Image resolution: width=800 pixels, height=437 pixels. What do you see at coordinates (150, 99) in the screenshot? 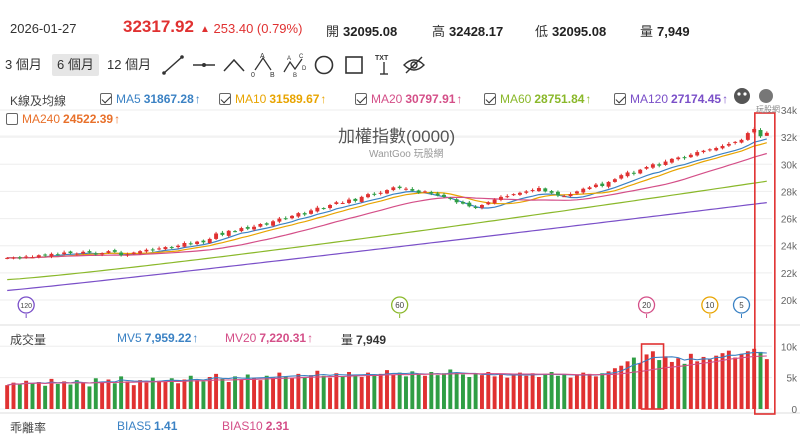
I see `ma5-legend: MA5 31867.28 ↑` at bounding box center [150, 99].